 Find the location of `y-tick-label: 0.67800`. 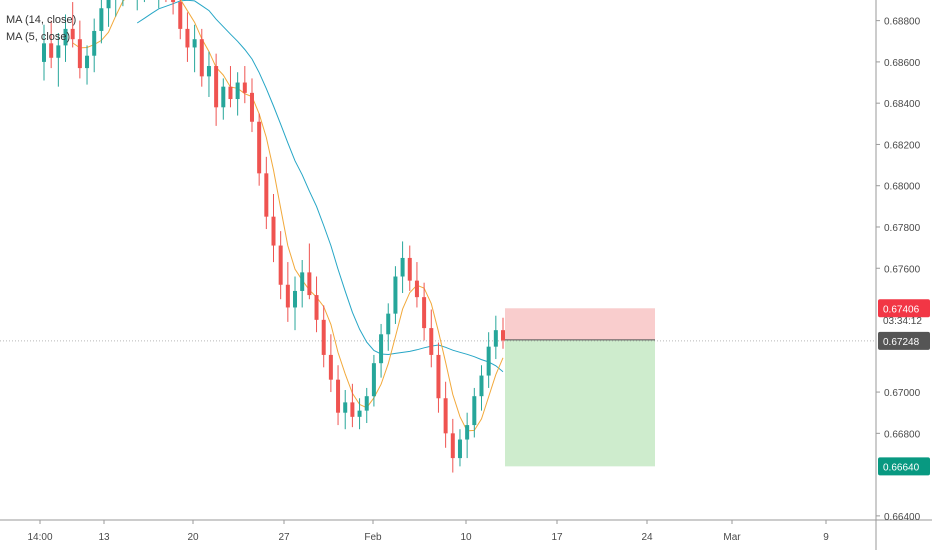

y-tick-label: 0.67800 is located at coordinates (902, 228).